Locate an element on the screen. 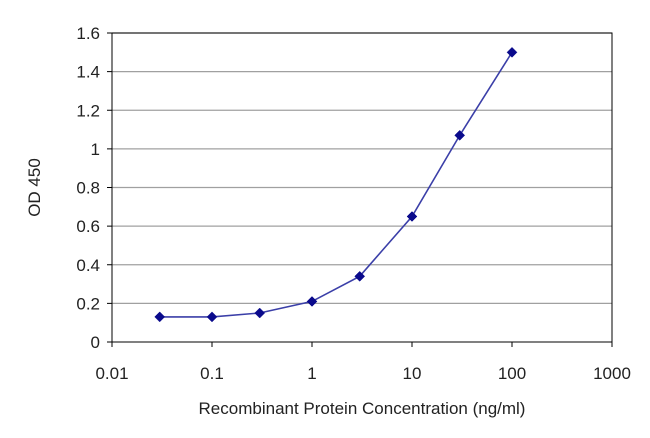  x-tick-label: 1 is located at coordinates (311, 373).